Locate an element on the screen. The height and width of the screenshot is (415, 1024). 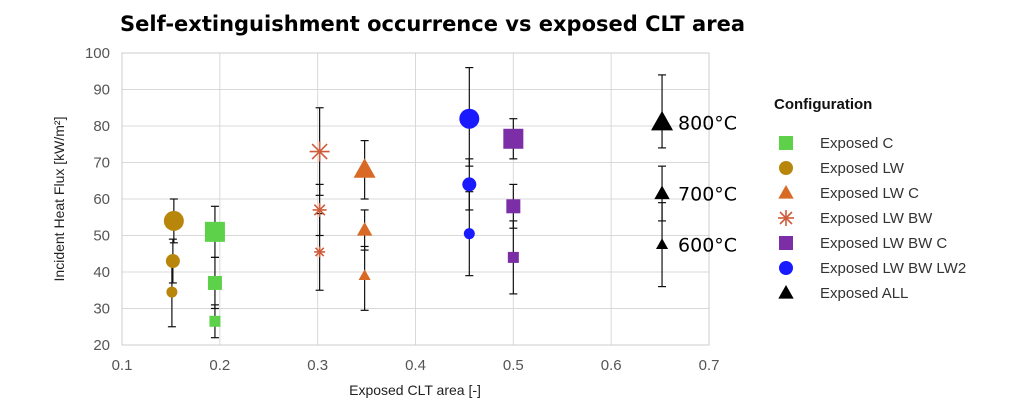
y-tick-label: 30 is located at coordinates (101, 309).